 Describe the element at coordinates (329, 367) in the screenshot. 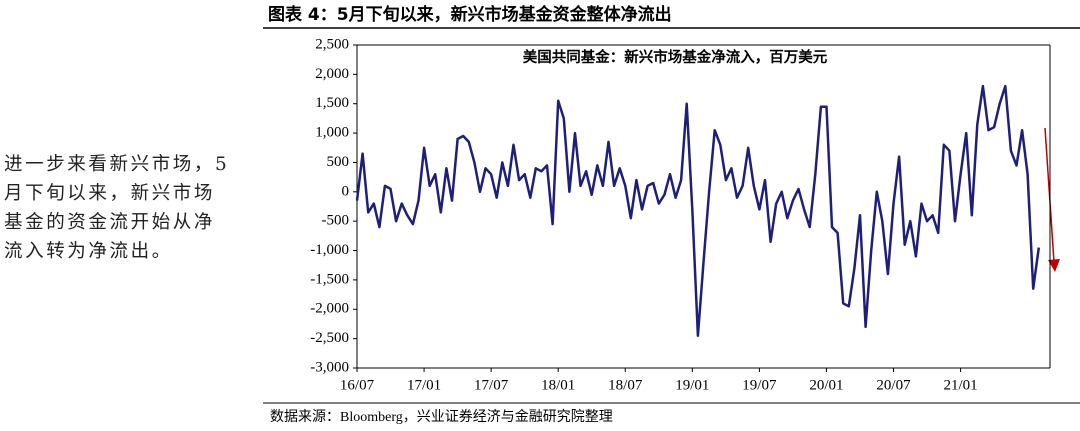

I see `y-tick-label: -3,000` at that location.